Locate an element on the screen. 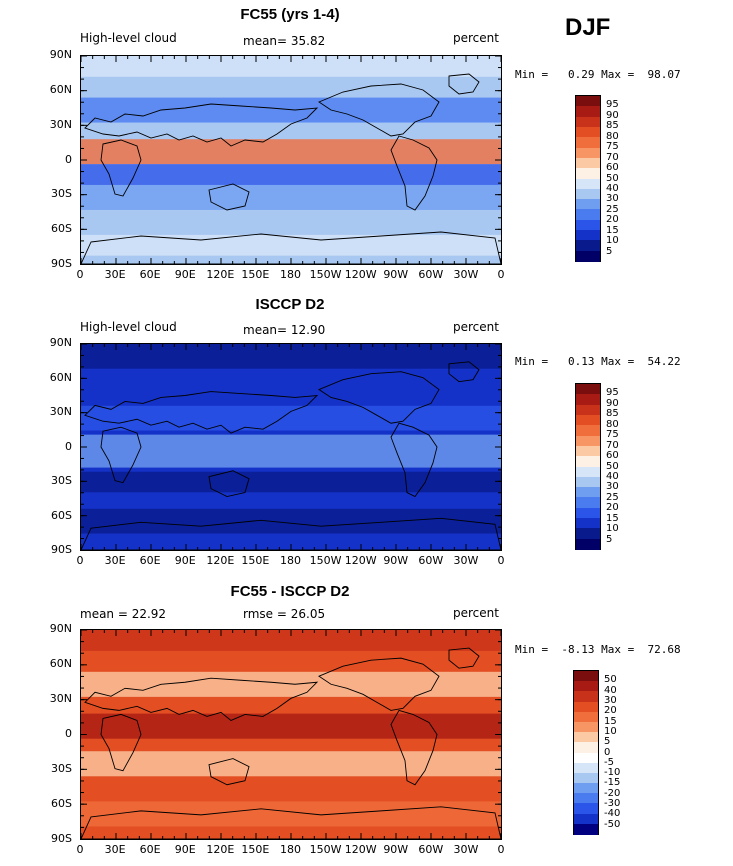 The image size is (733, 866). panel-3-lon-axis: 0 30E 60E 90E 120E 150E 180 150W 120W 90W 60W 30W 0 is located at coordinates (291, 853).